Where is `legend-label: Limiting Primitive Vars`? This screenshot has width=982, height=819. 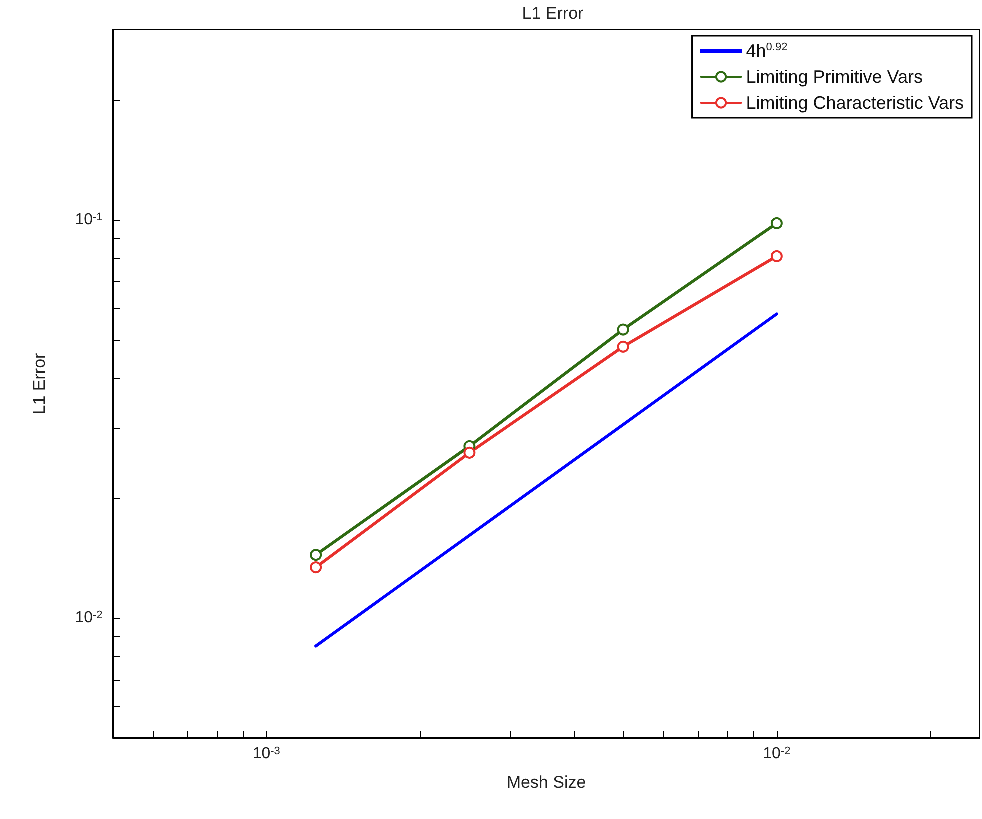
legend-label: Limiting Primitive Vars is located at coordinates (834, 77).